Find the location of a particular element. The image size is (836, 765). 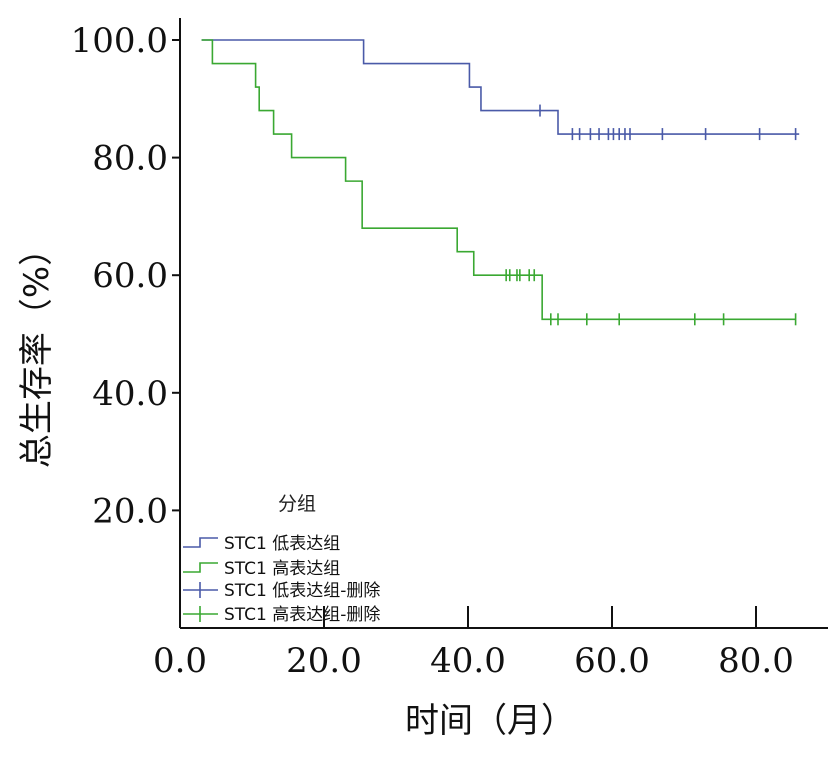

x-tick-label: 40.0 is located at coordinates (468, 661).